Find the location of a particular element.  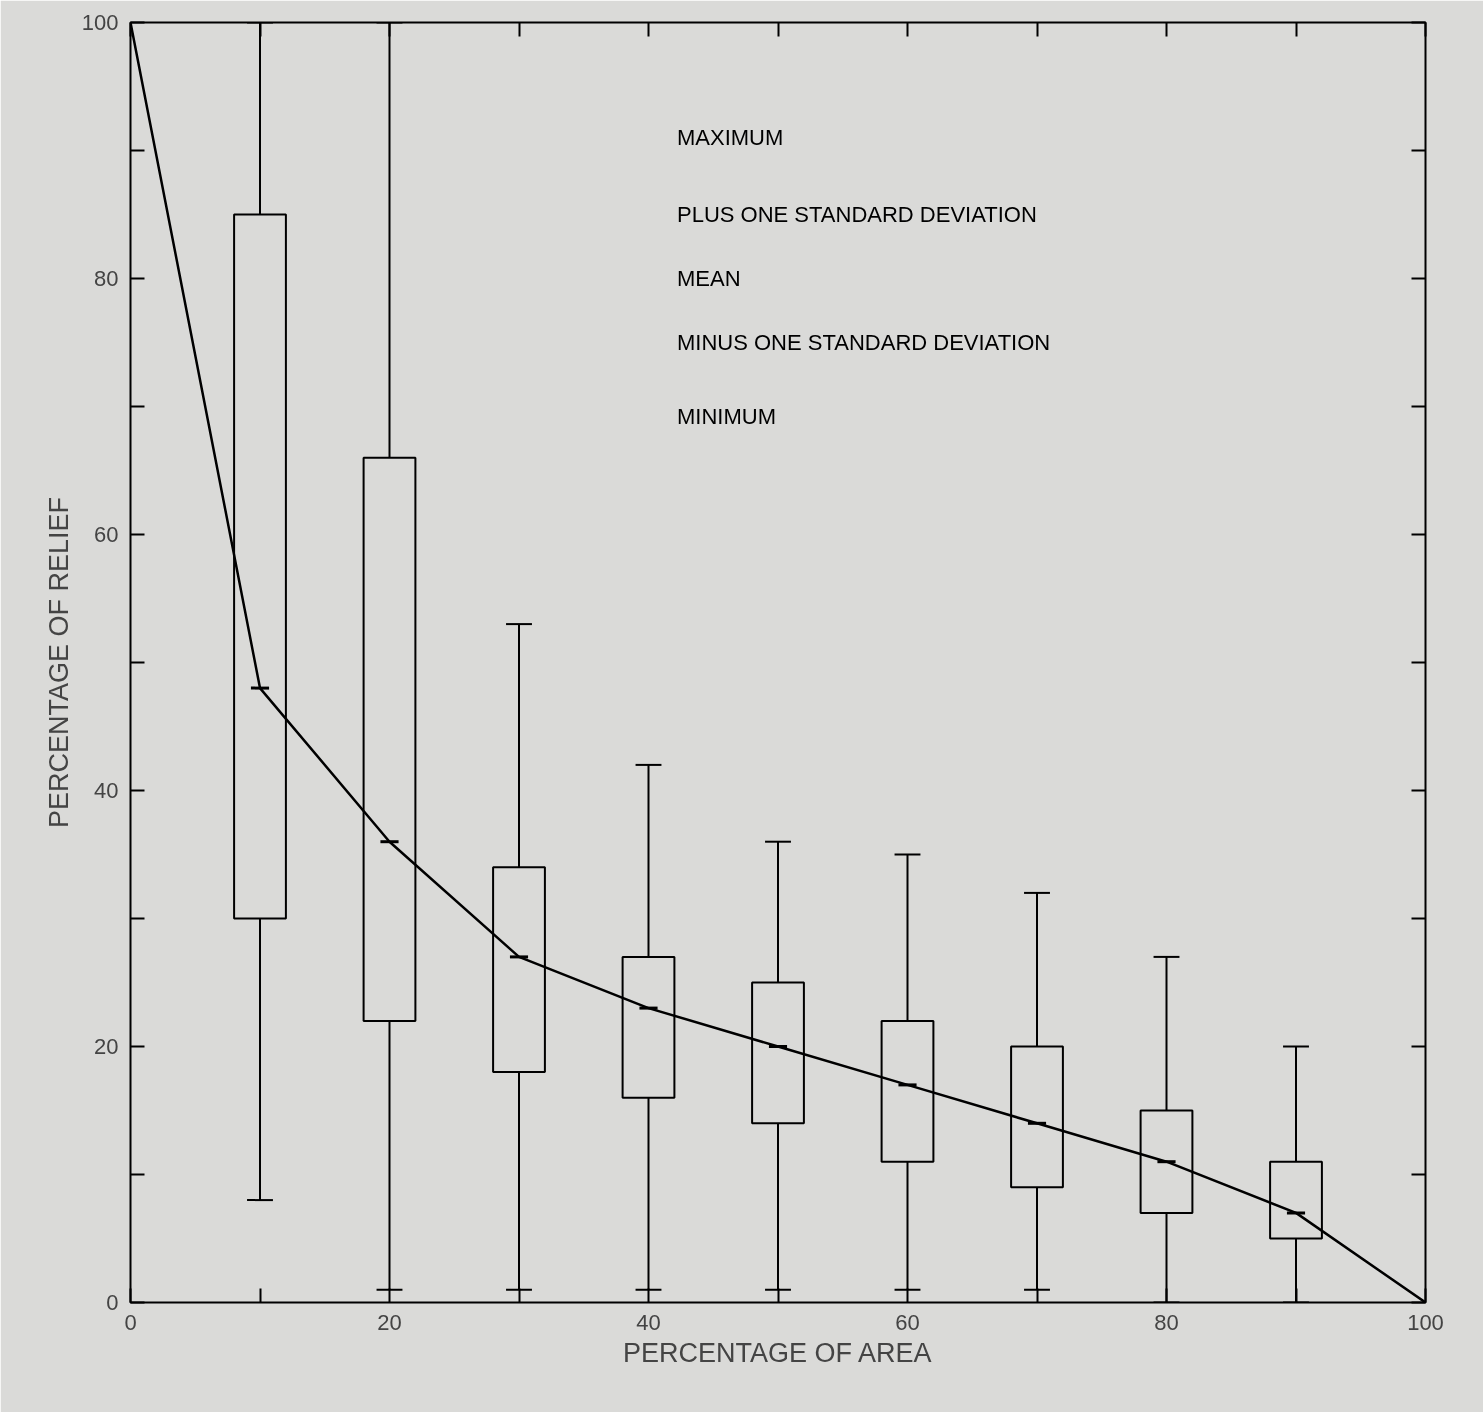

annotation: MEAN is located at coordinates (708, 278).